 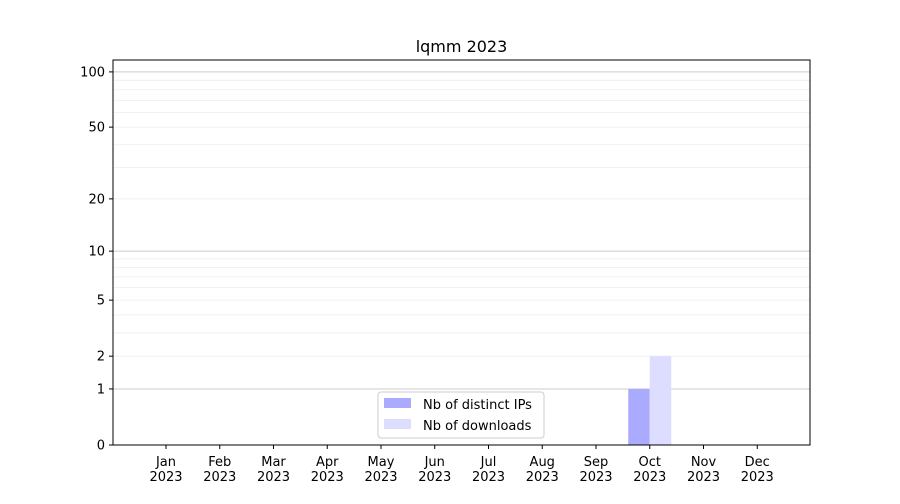 What do you see at coordinates (219, 470) in the screenshot?
I see `x-tick-label: Feb 2023` at bounding box center [219, 470].